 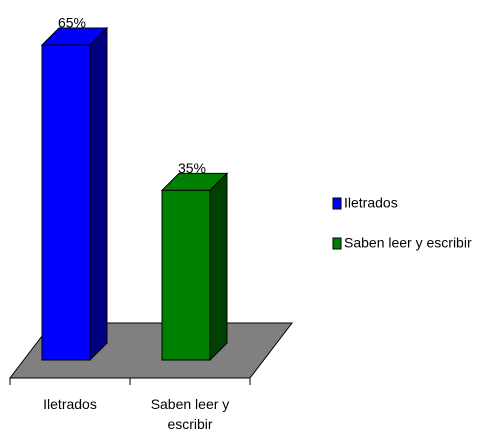 I want to click on legend-label: Iletrados, so click(x=371, y=203).